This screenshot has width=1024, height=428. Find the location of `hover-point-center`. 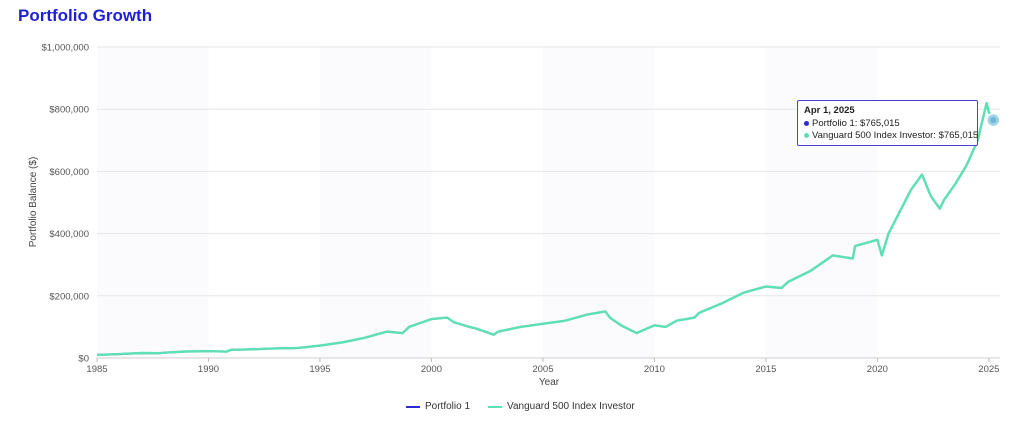

hover-point-center is located at coordinates (993, 120).